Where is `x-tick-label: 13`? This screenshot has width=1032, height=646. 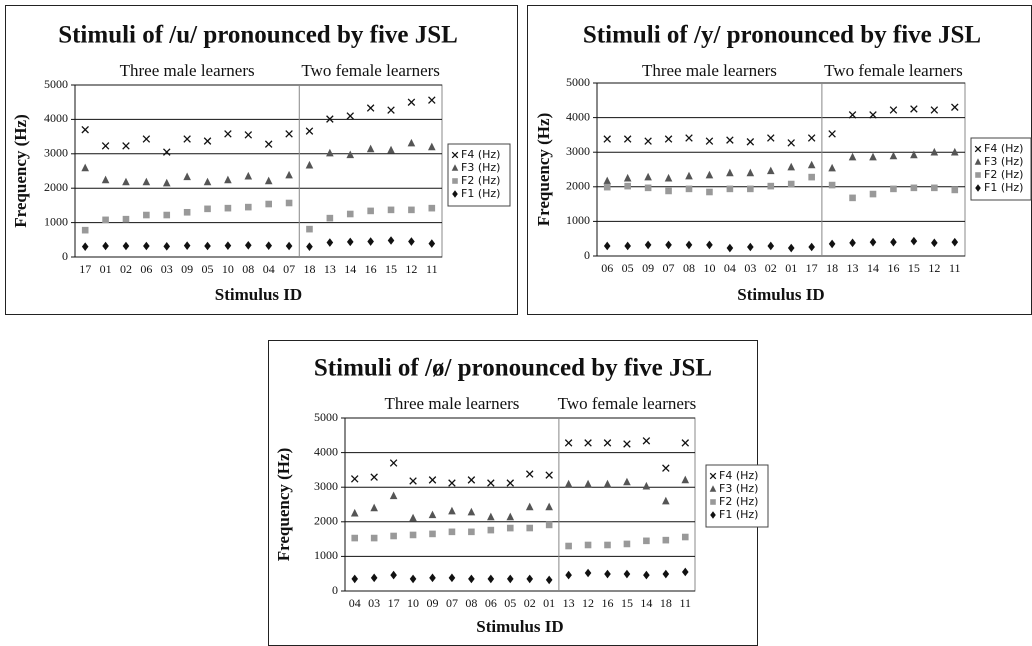 x-tick-label: 13 is located at coordinates (853, 268).